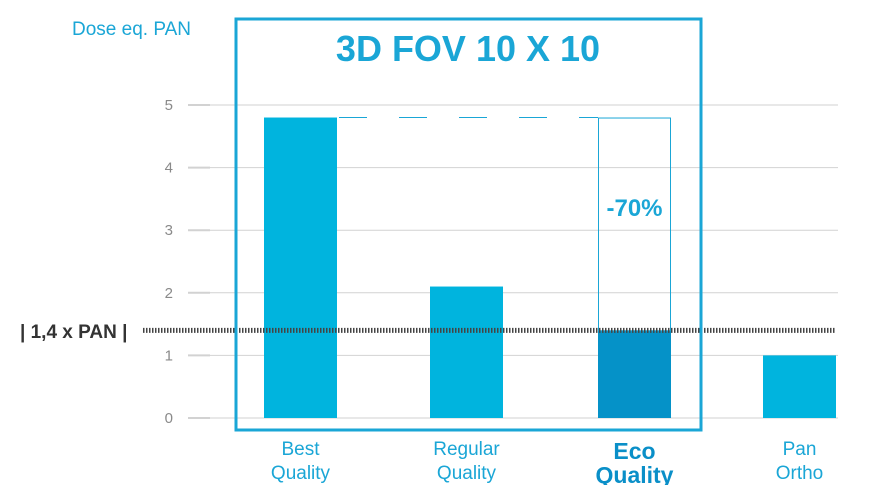 Image resolution: width=880 pixels, height=485 pixels. What do you see at coordinates (169, 418) in the screenshot?
I see `y-tick-label-0: 0` at bounding box center [169, 418].